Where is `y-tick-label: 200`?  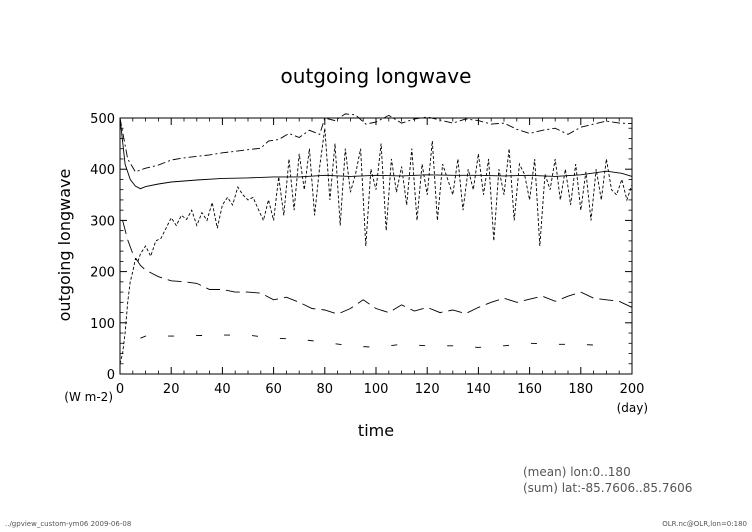 y-tick-label: 200 is located at coordinates (102, 273).